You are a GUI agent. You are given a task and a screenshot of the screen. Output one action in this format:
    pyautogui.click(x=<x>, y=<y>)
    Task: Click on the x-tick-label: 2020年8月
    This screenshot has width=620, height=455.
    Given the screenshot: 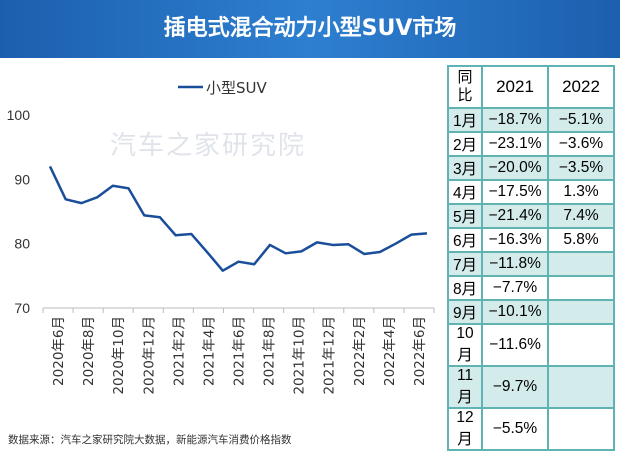 What is the action you would take?
    pyautogui.click(x=89, y=351)
    